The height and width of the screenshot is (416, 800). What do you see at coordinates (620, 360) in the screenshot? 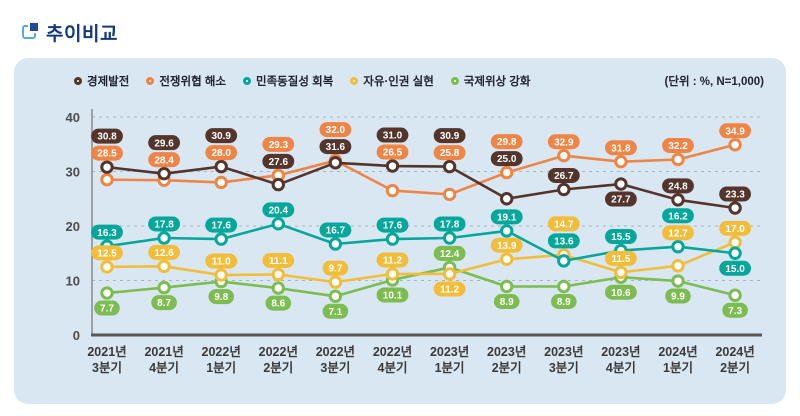
I see `x-tick-label: 2023년 4분기` at bounding box center [620, 360].